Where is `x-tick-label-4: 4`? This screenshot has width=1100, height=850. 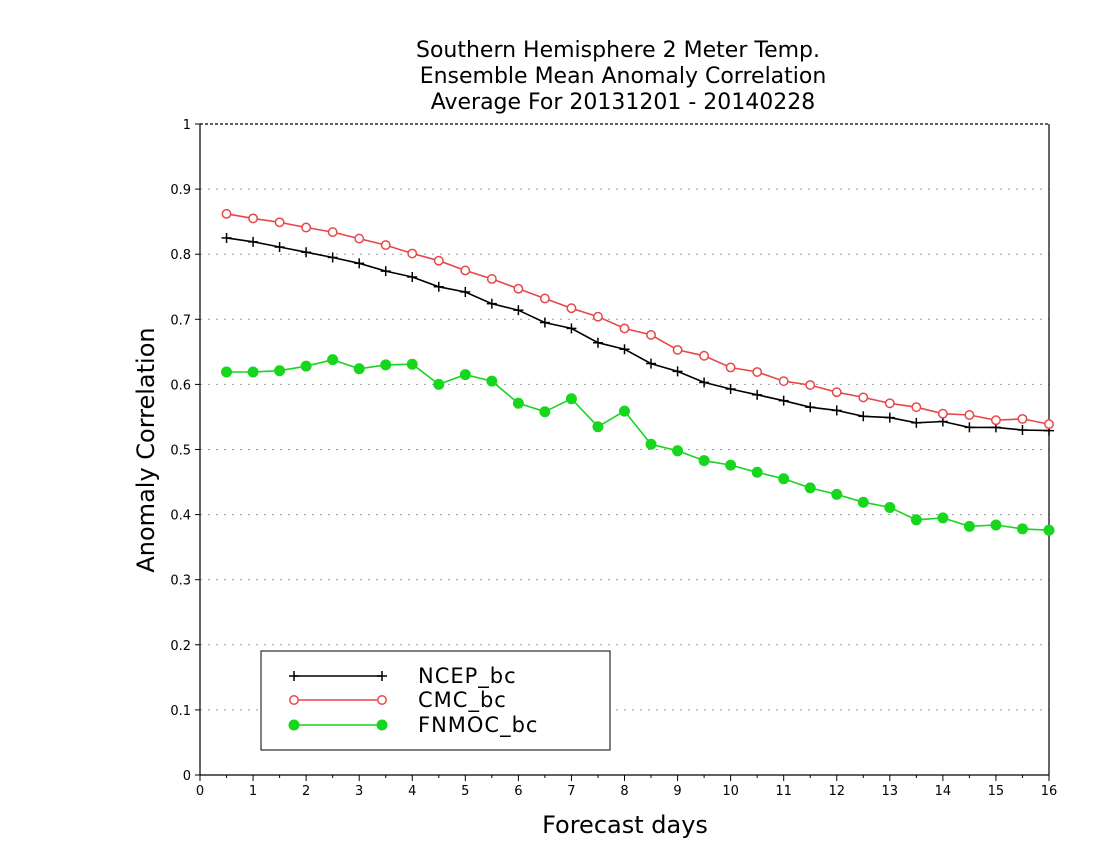 x-tick-label-4: 4 is located at coordinates (412, 791).